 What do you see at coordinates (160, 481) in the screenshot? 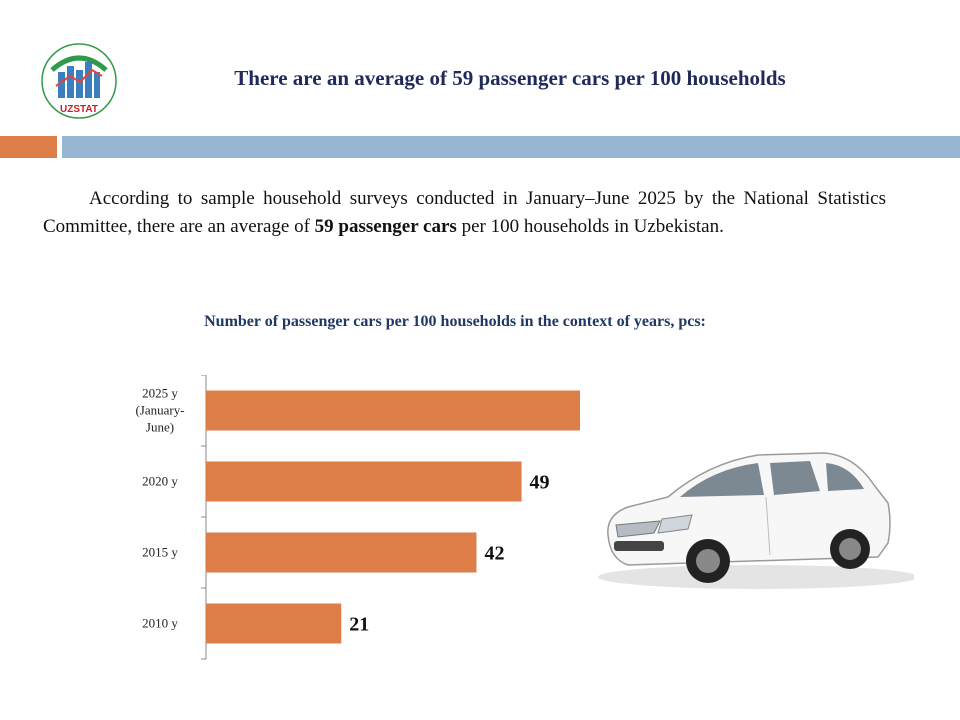
I see `category-label: 2020 y` at bounding box center [160, 481].